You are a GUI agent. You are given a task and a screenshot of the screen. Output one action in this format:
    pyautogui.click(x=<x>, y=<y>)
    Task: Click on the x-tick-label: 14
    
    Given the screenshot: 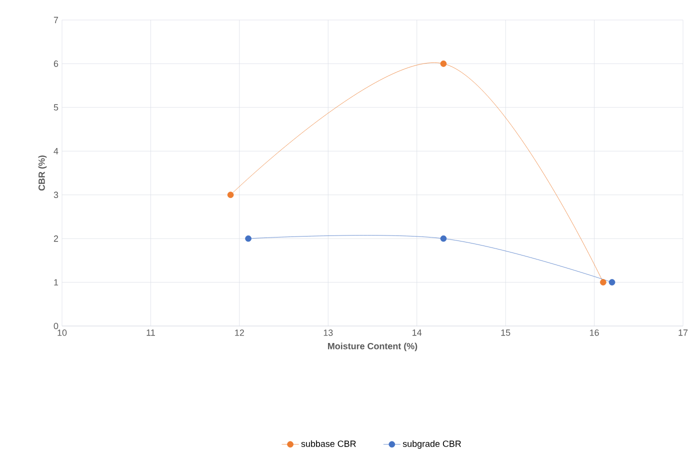 What is the action you would take?
    pyautogui.click(x=417, y=333)
    